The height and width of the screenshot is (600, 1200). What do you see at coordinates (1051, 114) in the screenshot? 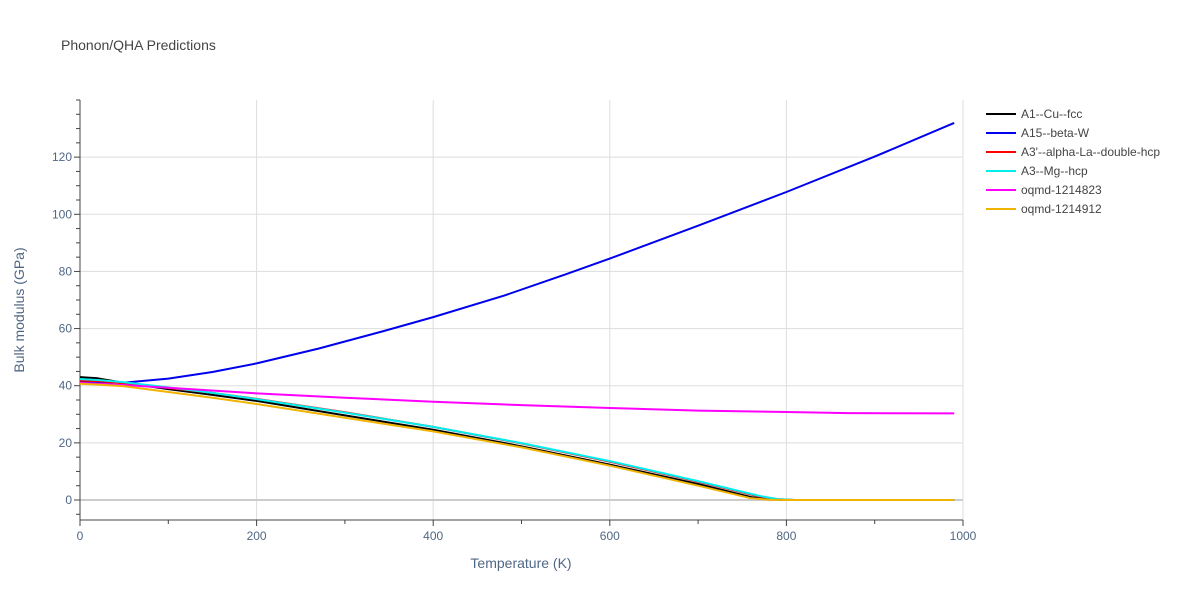
I see `legend-label: A1--Cu--fcc` at bounding box center [1051, 114].